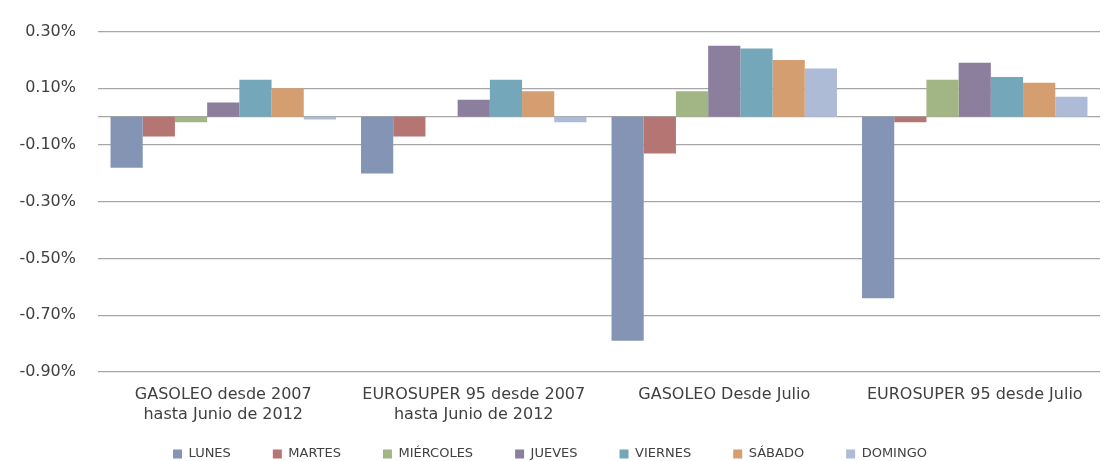 The height and width of the screenshot is (461, 1105). Describe the element at coordinates (47, 371) in the screenshot. I see `y-tick-label: -0.90%` at that location.